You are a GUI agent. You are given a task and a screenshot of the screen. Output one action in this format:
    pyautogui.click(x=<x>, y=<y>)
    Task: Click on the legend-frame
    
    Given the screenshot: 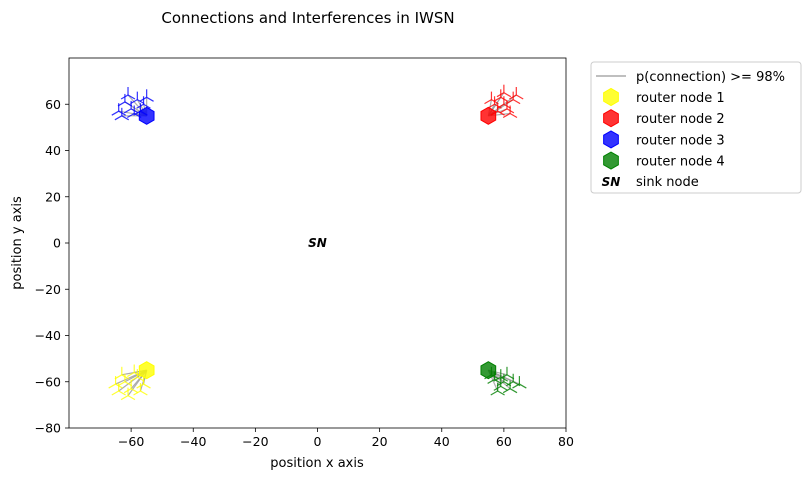 What is the action you would take?
    pyautogui.click(x=696, y=127)
    